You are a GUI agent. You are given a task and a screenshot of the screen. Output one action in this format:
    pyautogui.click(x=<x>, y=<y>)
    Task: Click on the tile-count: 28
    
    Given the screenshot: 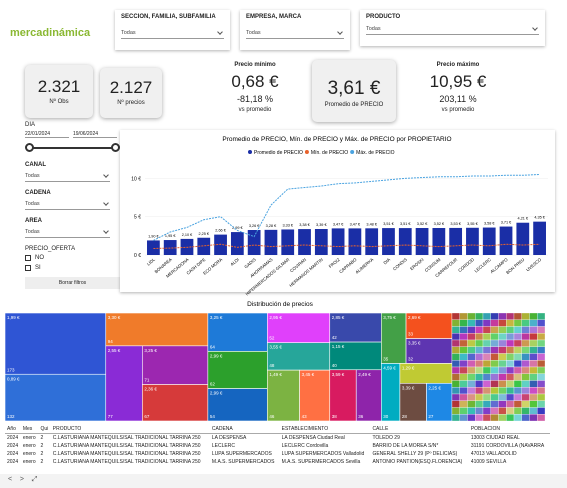 What is the action you would take?
    pyautogui.click(x=405, y=416)
    